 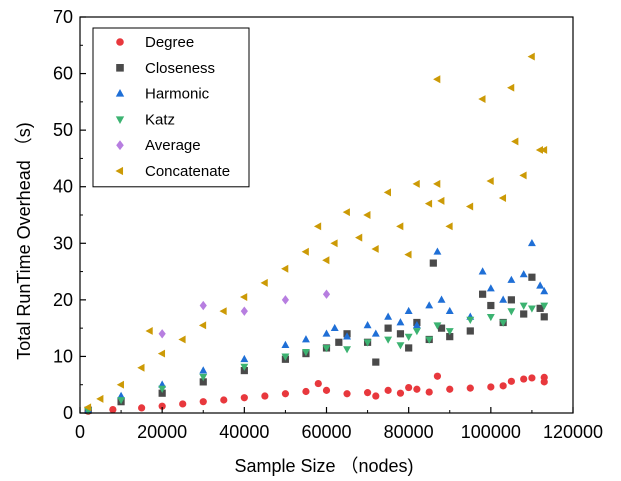 What do you see at coordinates (162, 432) in the screenshot?
I see `x-tick-label: 20000` at bounding box center [162, 432].